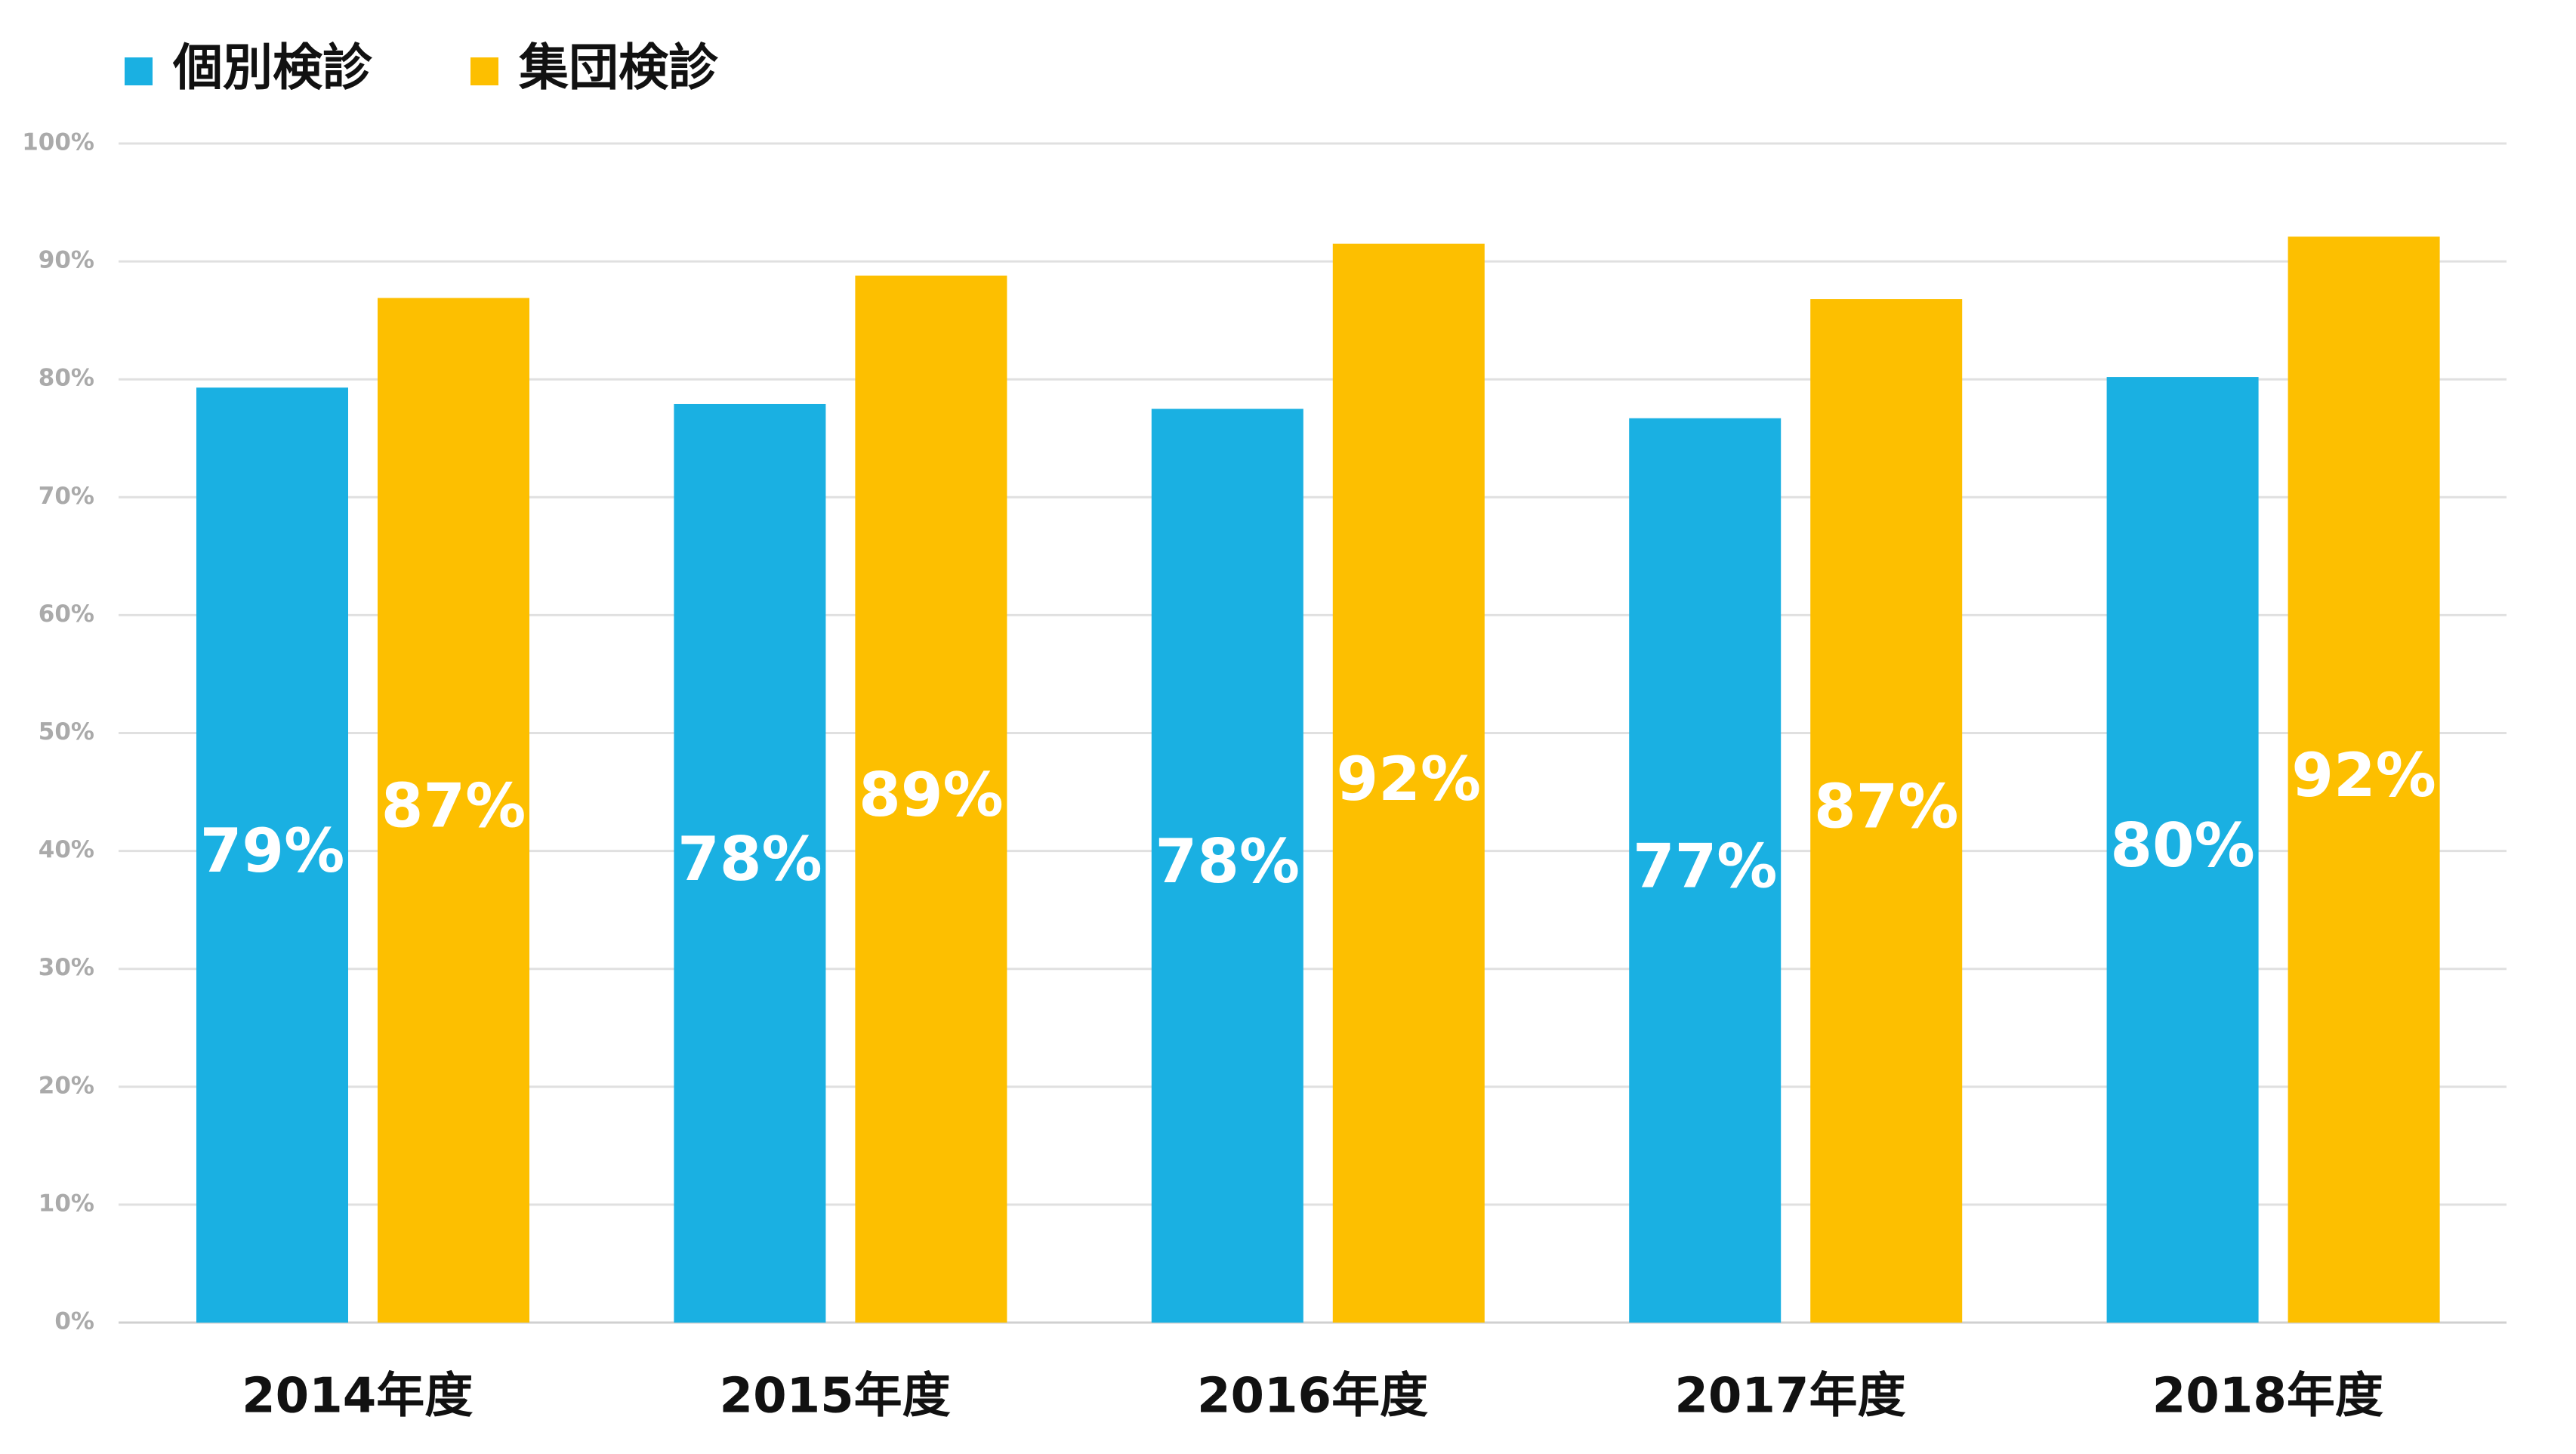 This screenshot has height=1454, width=2576. I want to click on x-tick-label: 2017年度, so click(1789, 1397).